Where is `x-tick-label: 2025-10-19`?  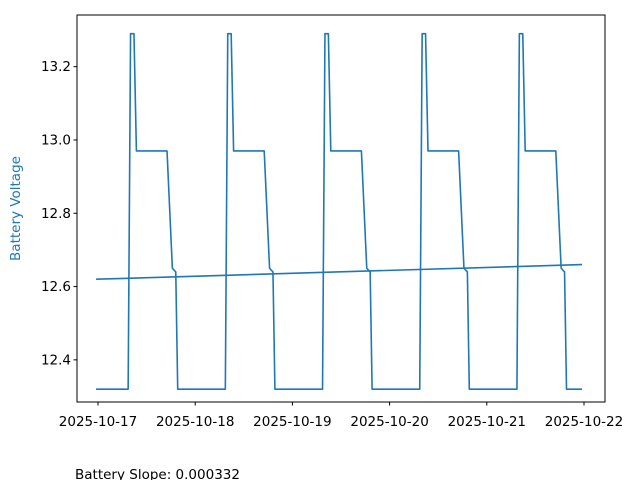 x-tick-label: 2025-10-19 is located at coordinates (292, 422).